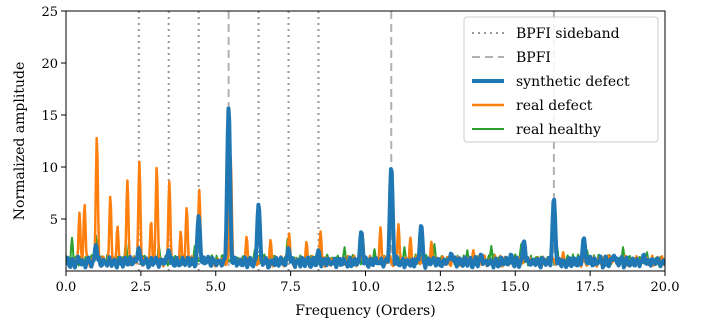  What do you see at coordinates (49, 168) in the screenshot?
I see `y-tick-label: 10` at bounding box center [49, 168].